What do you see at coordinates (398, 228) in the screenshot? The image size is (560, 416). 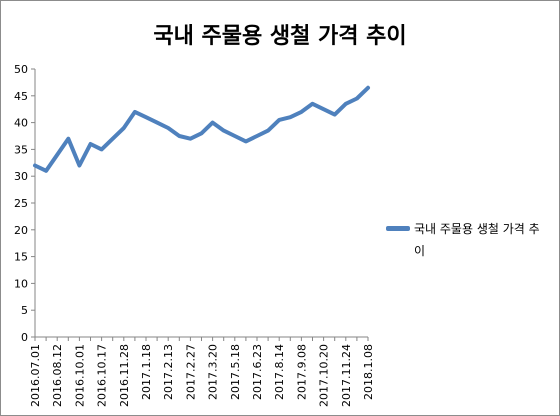 I see `legend-swatch` at bounding box center [398, 228].